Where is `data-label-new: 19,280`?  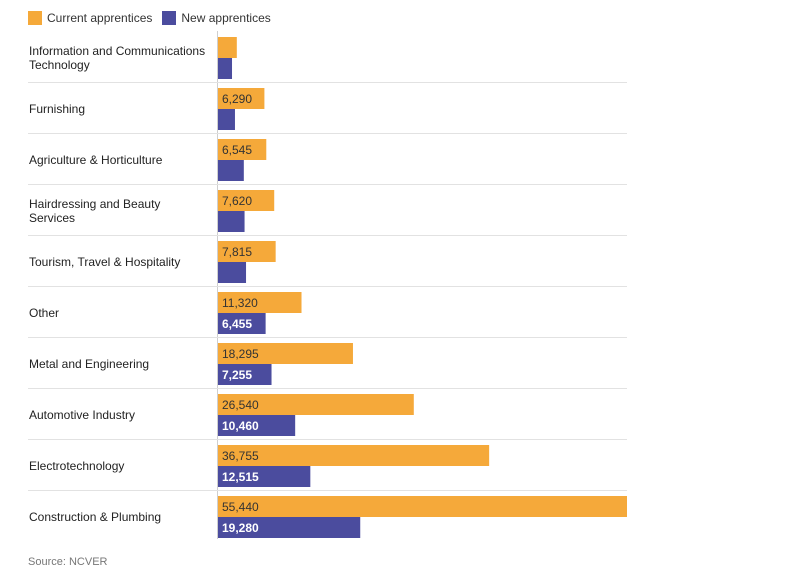
data-label-new: 19,280 is located at coordinates (240, 528).